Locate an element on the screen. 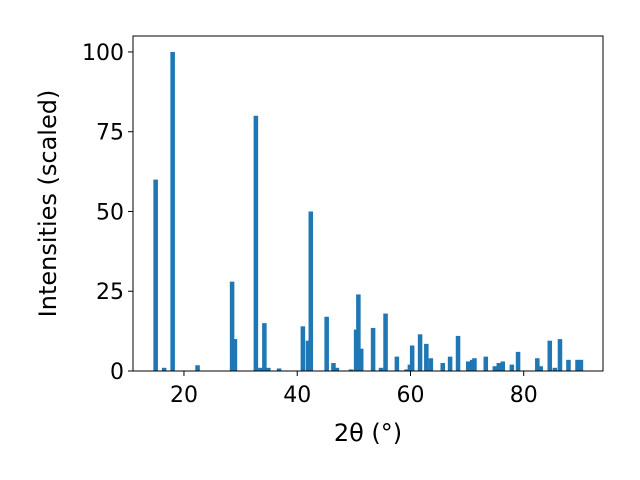  x-tick-label: 60 is located at coordinates (410, 395).